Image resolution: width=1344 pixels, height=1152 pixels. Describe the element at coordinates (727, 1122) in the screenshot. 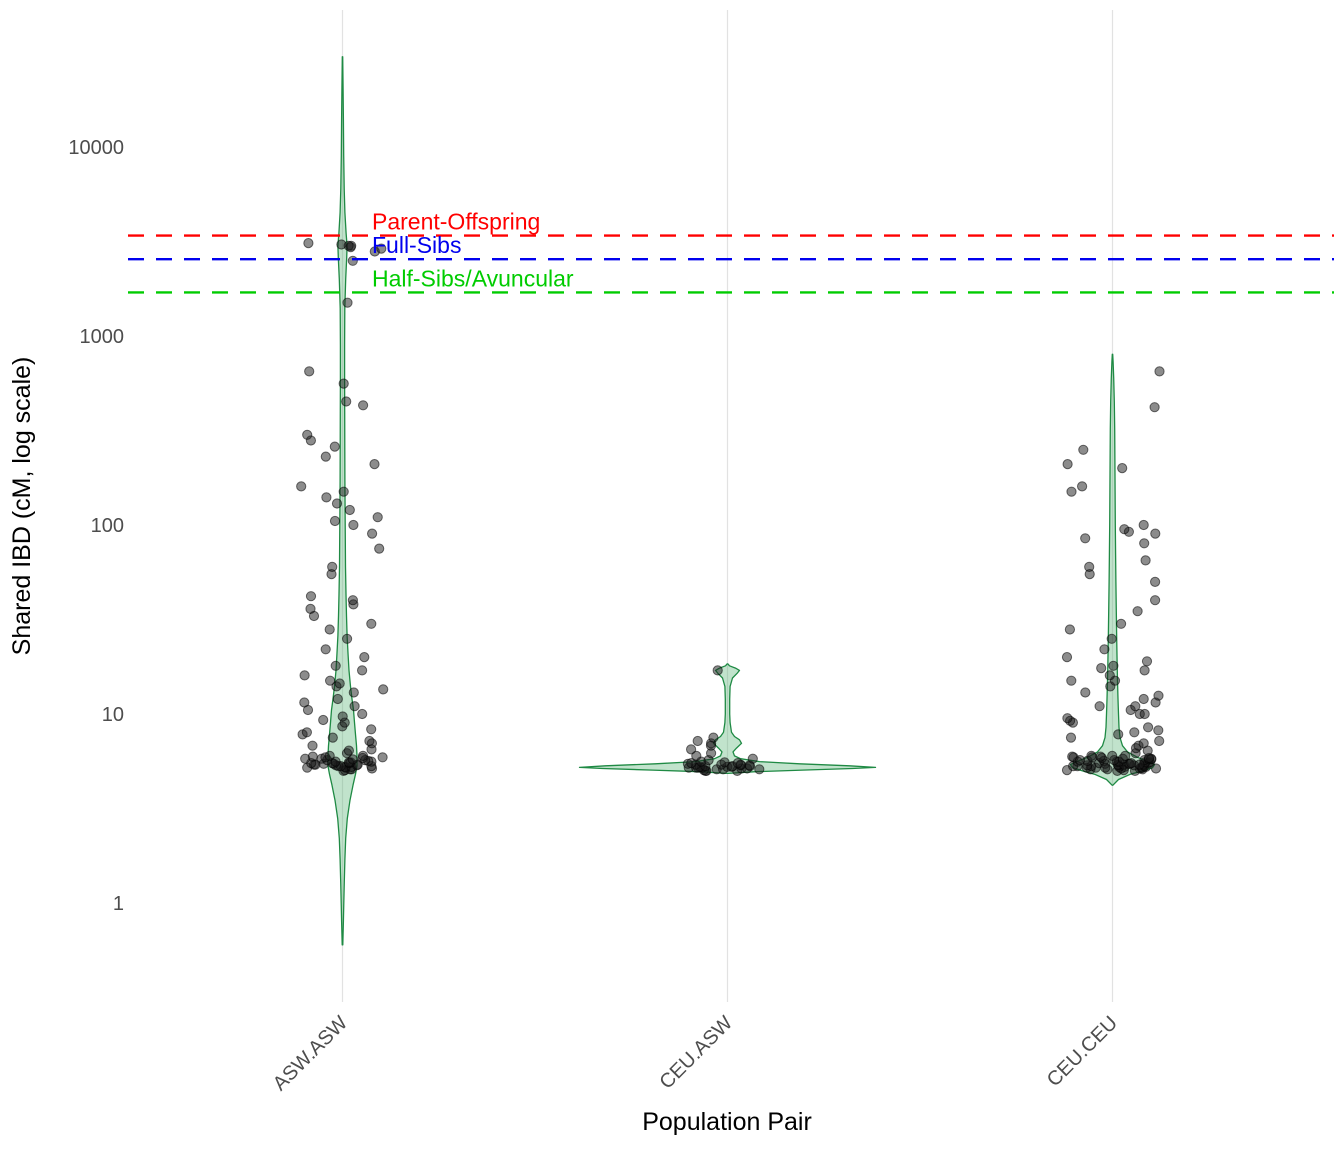

I see `x-axis-title: Population Pair` at that location.